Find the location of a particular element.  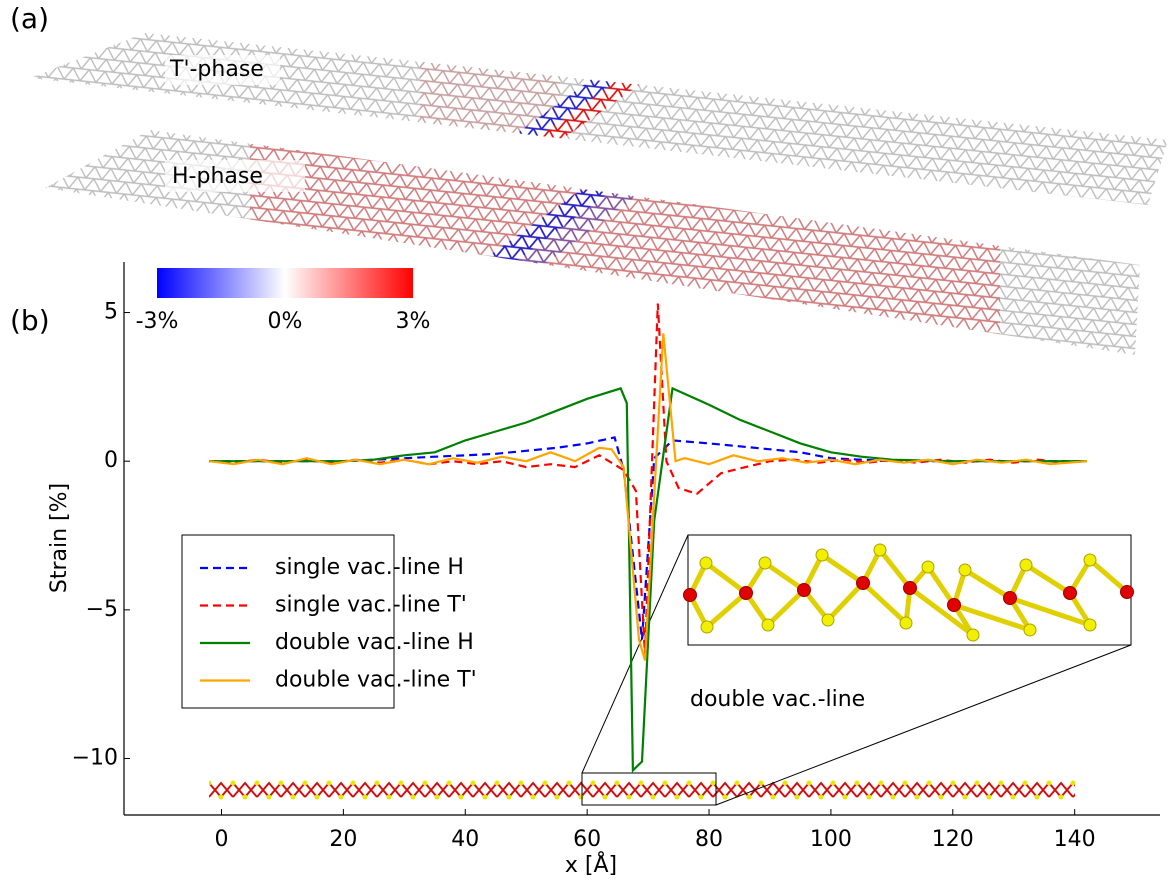

panel-label: (a) is located at coordinates (29, 18).